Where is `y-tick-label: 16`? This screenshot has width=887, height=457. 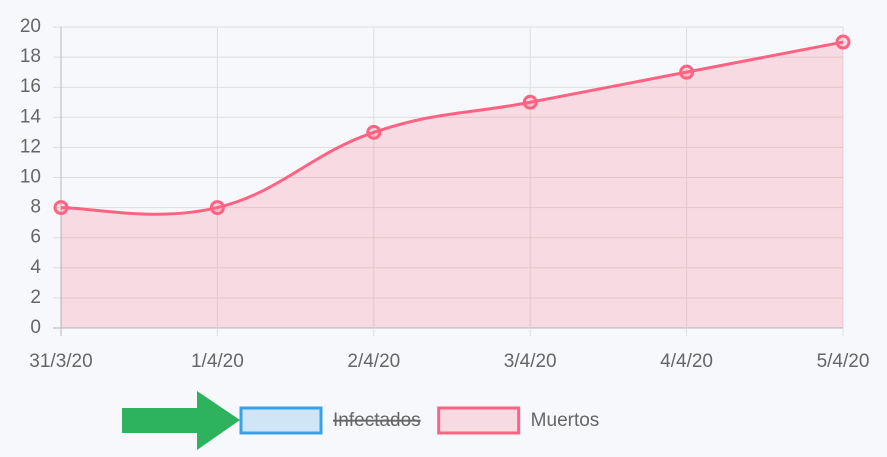
y-tick-label: 16 is located at coordinates (30, 86).